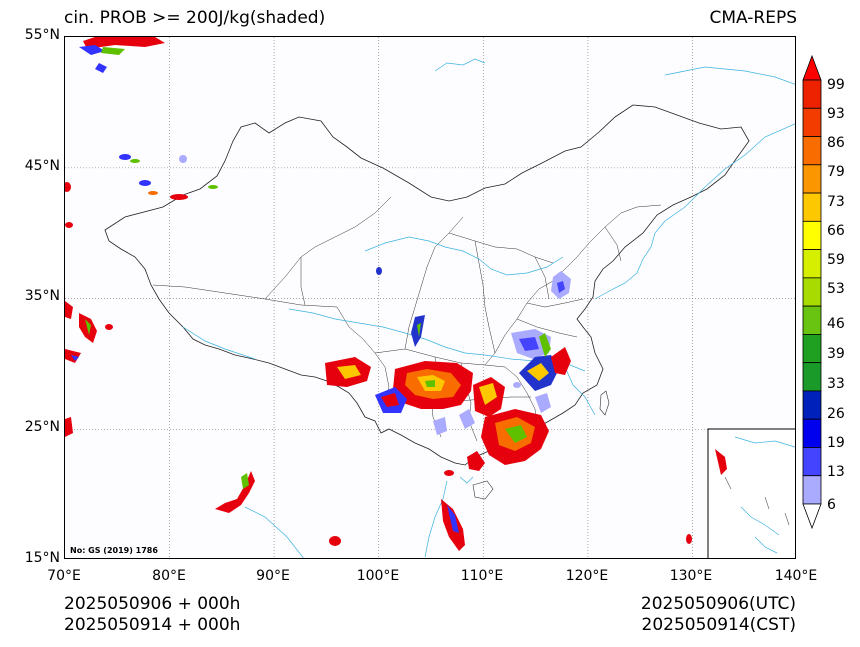  I want to click on lon-label-130e: 130°E, so click(691, 576).